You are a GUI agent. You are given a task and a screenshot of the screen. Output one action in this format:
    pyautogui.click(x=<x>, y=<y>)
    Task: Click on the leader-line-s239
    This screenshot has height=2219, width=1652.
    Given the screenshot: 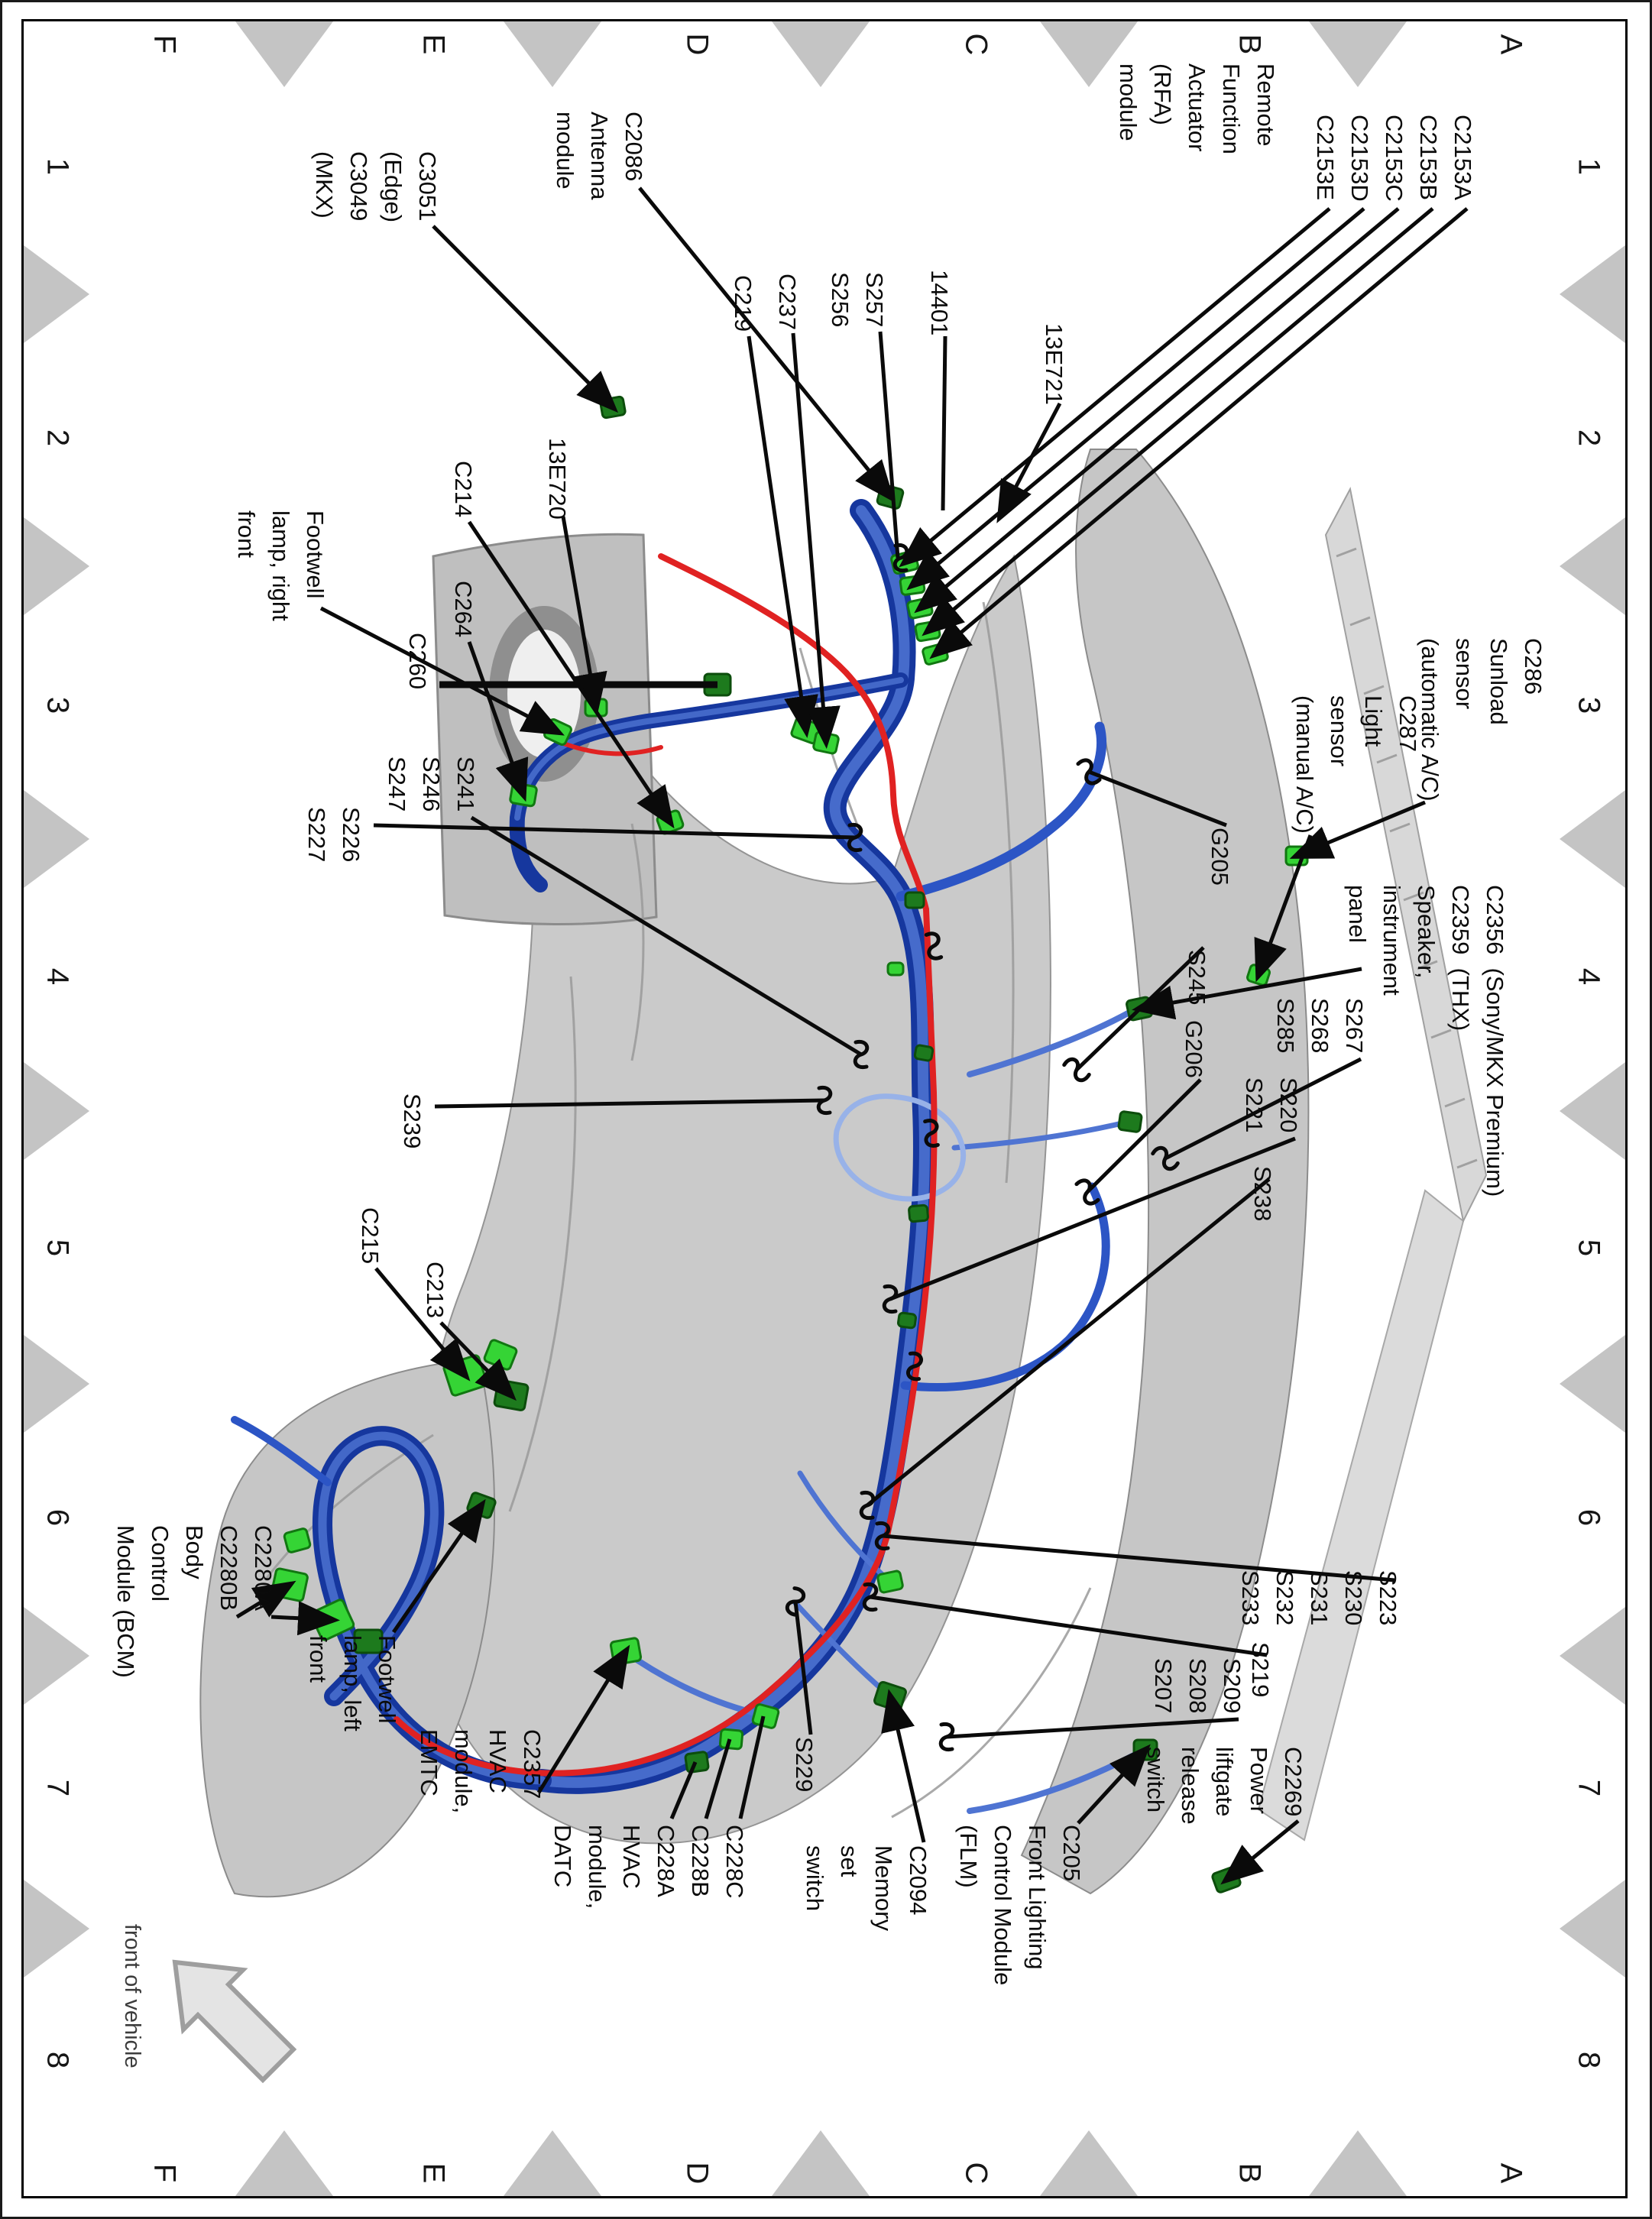 What is the action you would take?
    pyautogui.click(x=629, y=1103)
    